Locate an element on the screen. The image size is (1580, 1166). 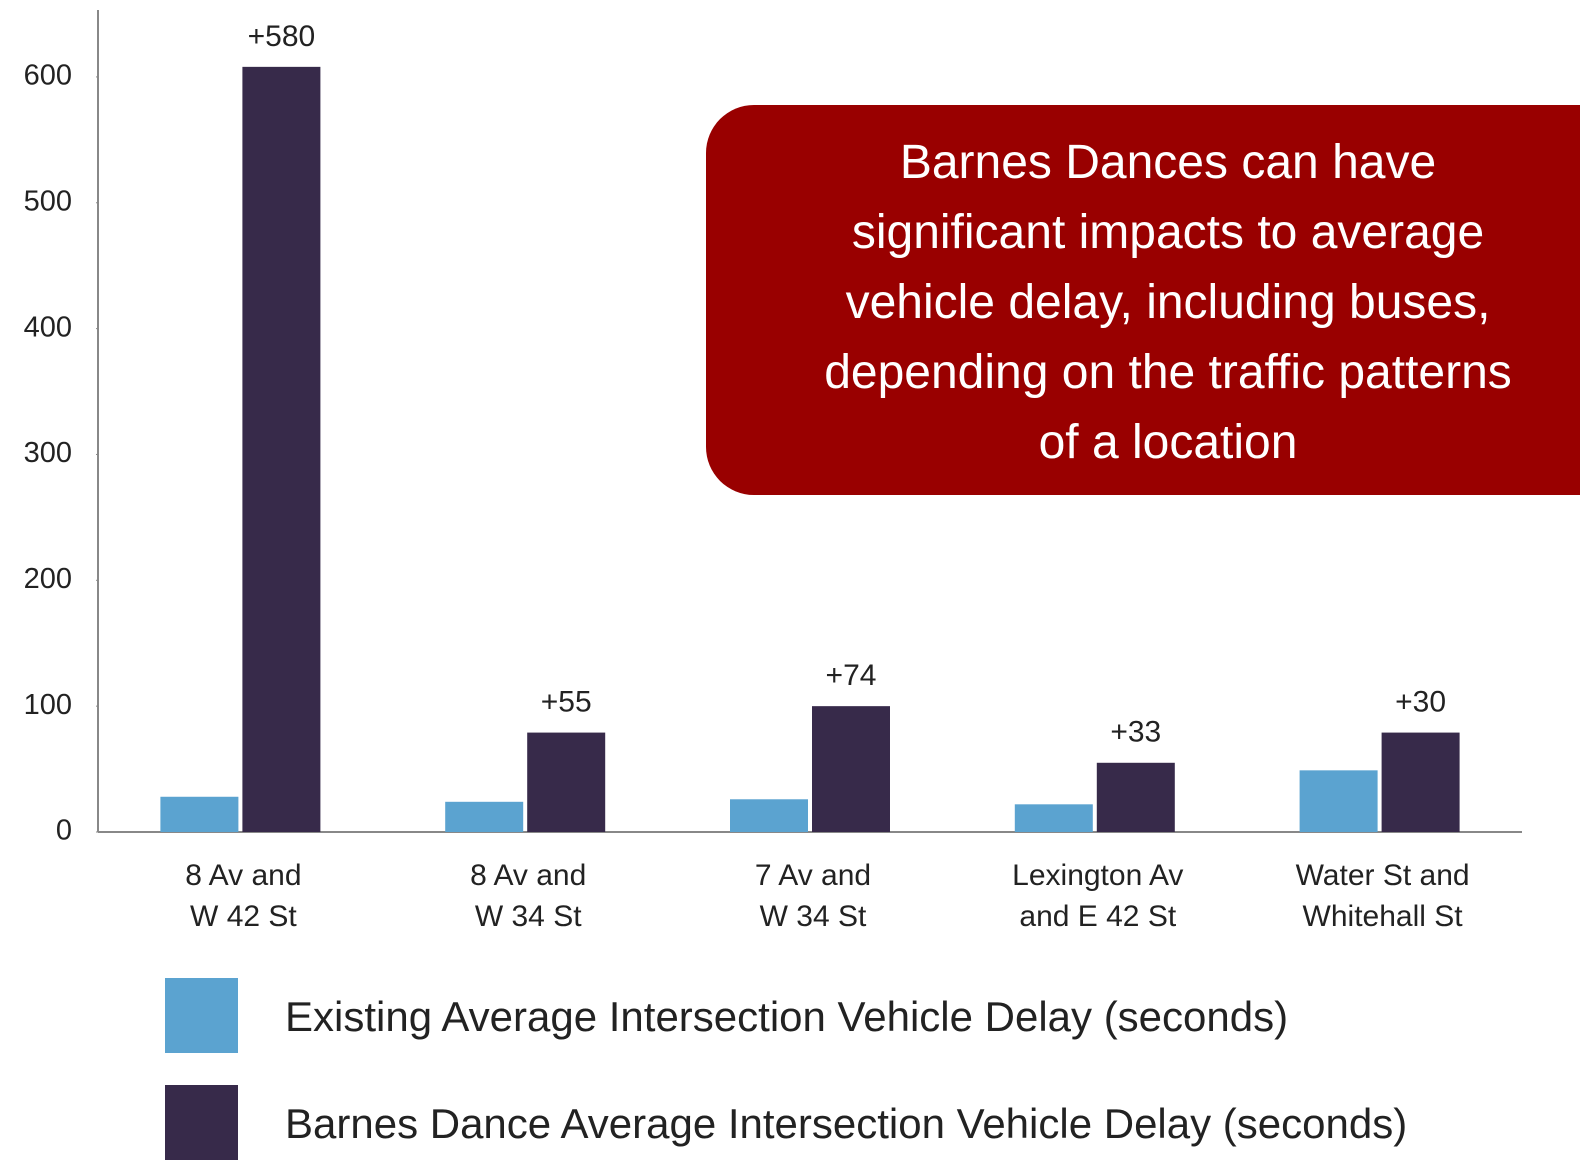
change-label: +55 is located at coordinates (566, 702).